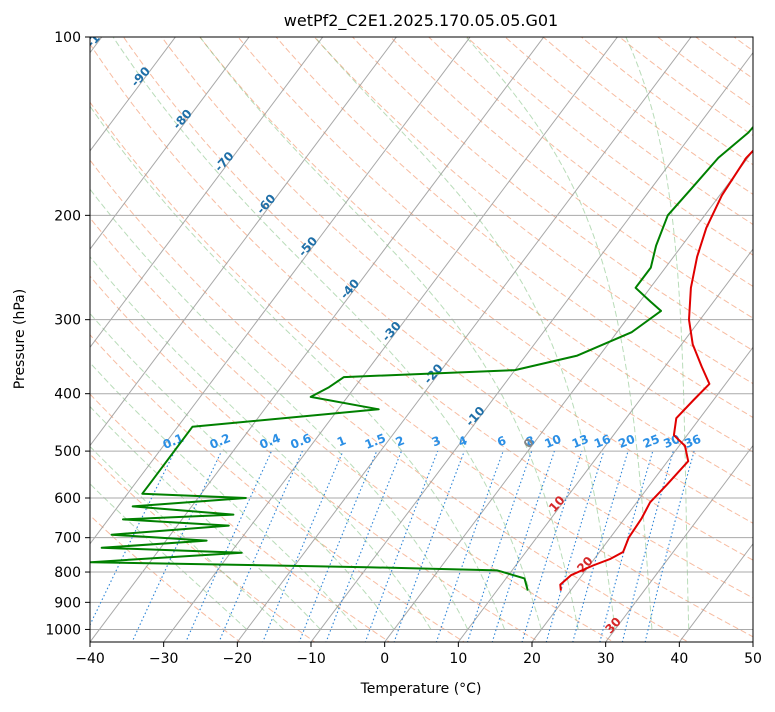 The width and height of the screenshot is (775, 712). Describe the element at coordinates (529, 443) in the screenshot. I see `isotherm-label: 0` at that location.